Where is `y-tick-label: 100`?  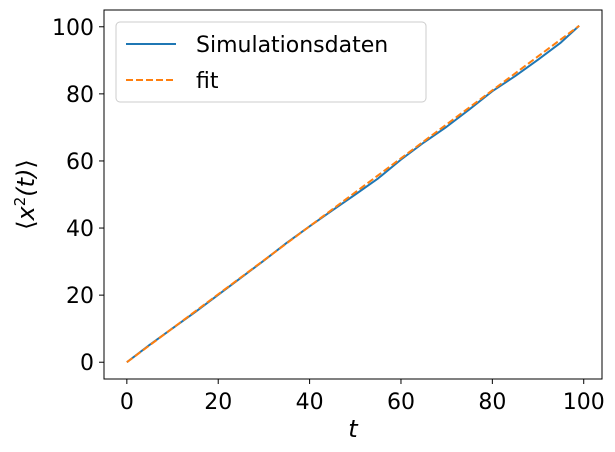
y-tick-label: 100 is located at coordinates (73, 28).